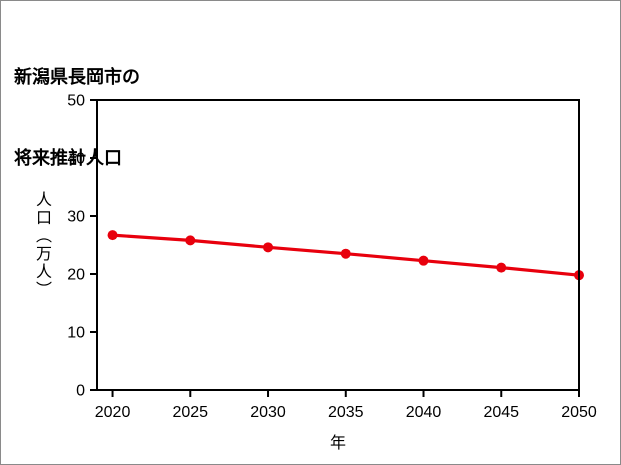  I want to click on y-tick-label: 30, so click(76, 217).